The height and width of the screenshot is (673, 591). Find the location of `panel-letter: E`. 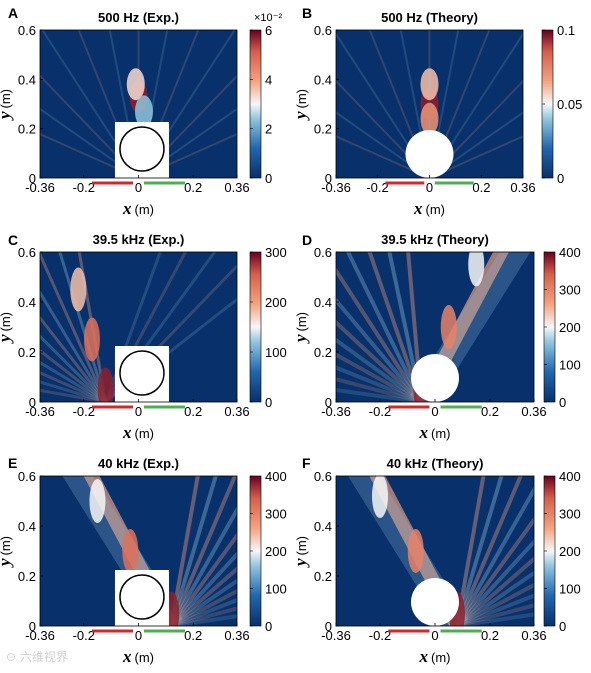

panel-letter: E is located at coordinates (12, 463).